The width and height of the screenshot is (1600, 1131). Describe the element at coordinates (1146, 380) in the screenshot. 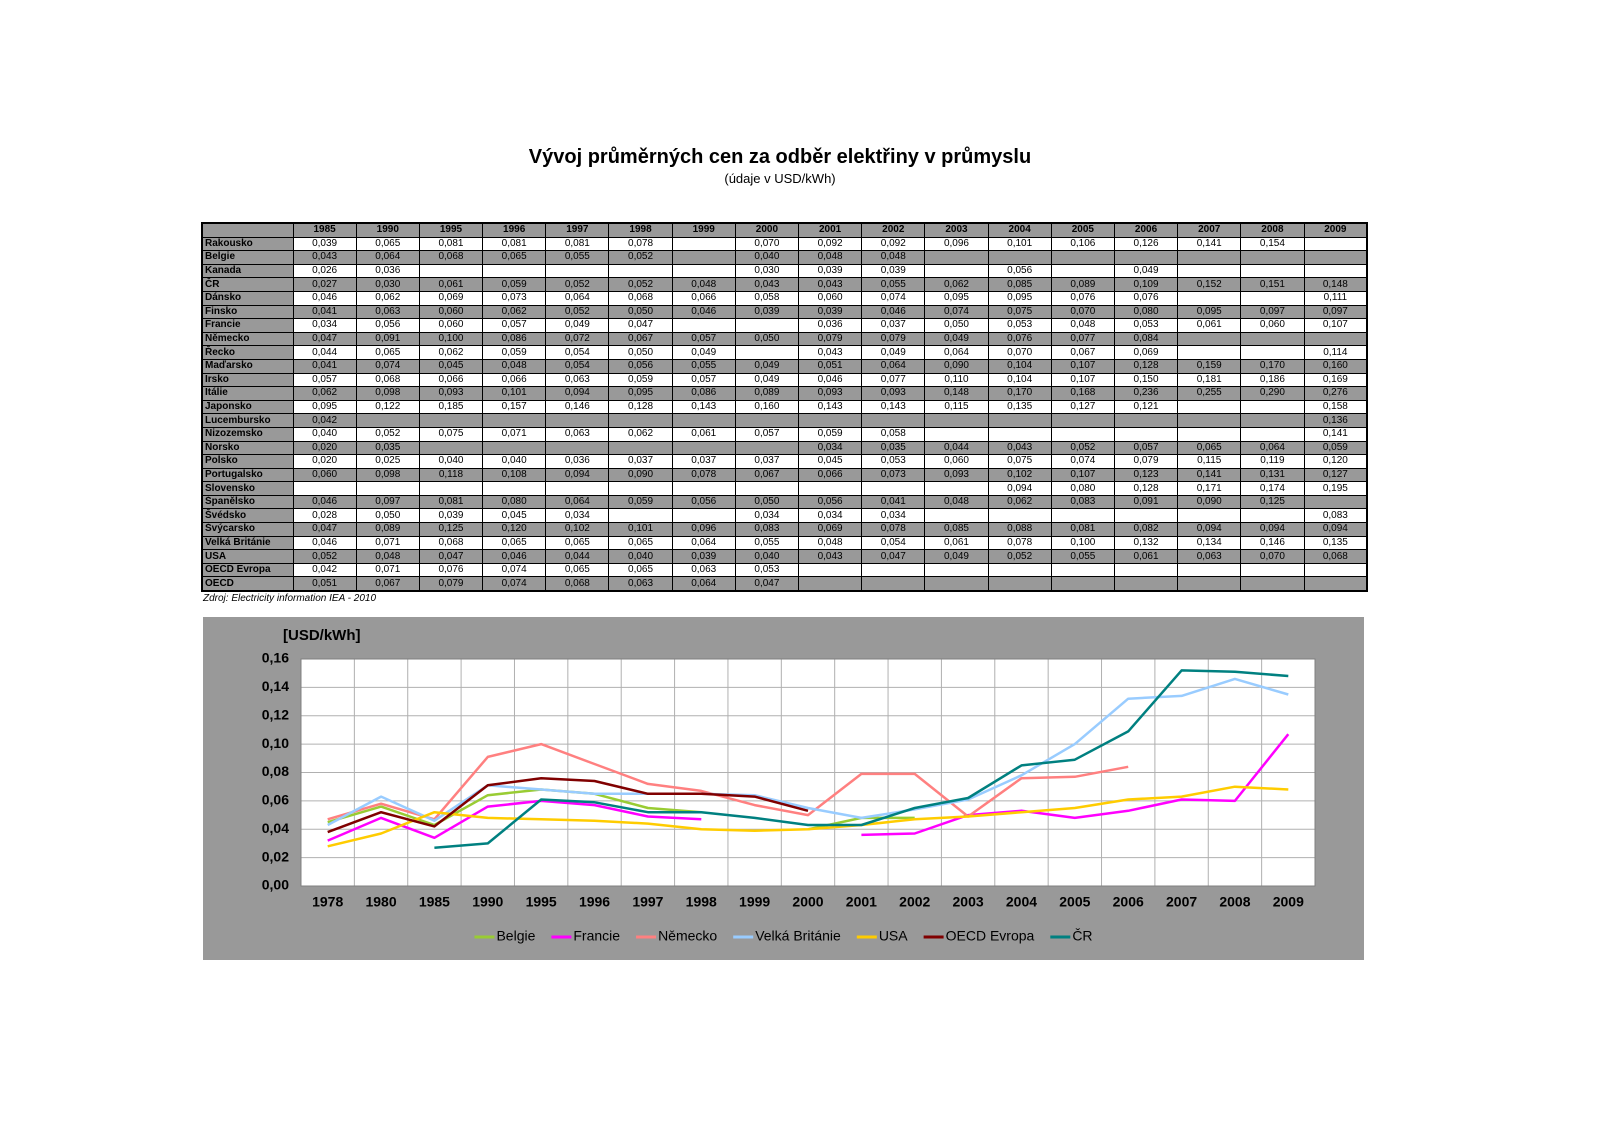

I see `value-cell: 0,150` at that location.